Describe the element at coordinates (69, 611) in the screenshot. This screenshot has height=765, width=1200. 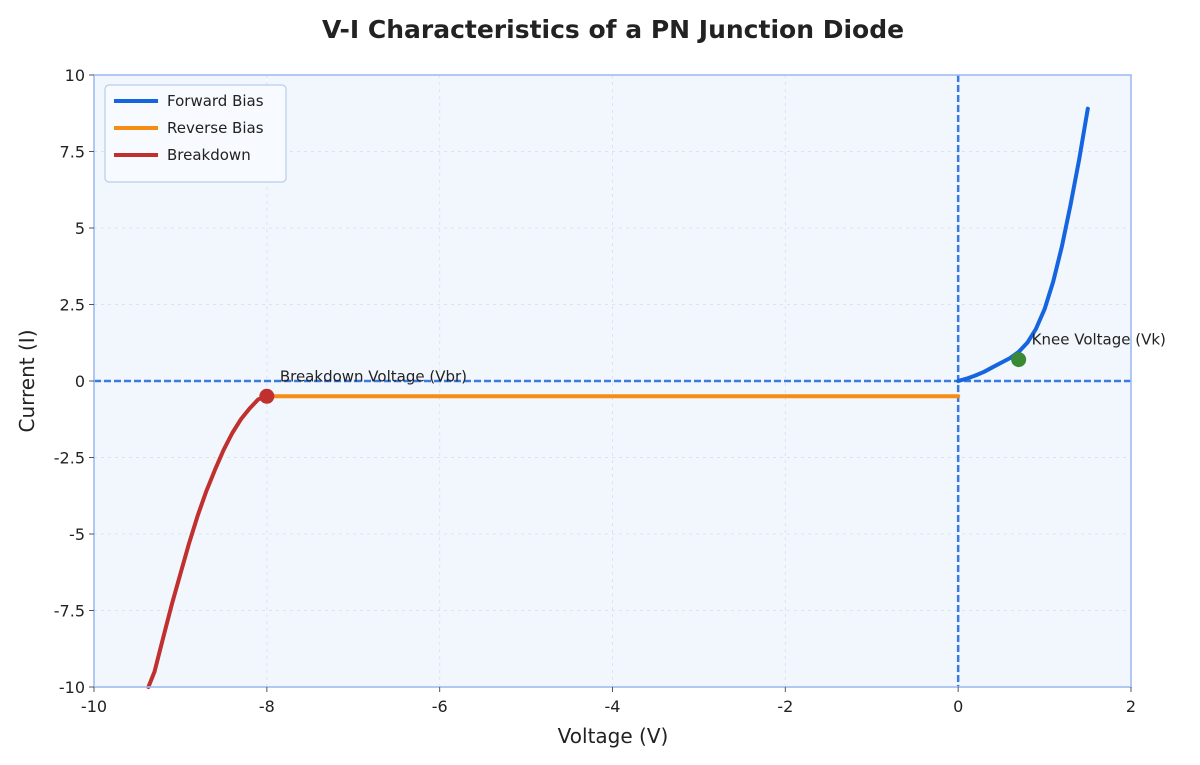
I see `y-tick-label: -7.5` at that location.